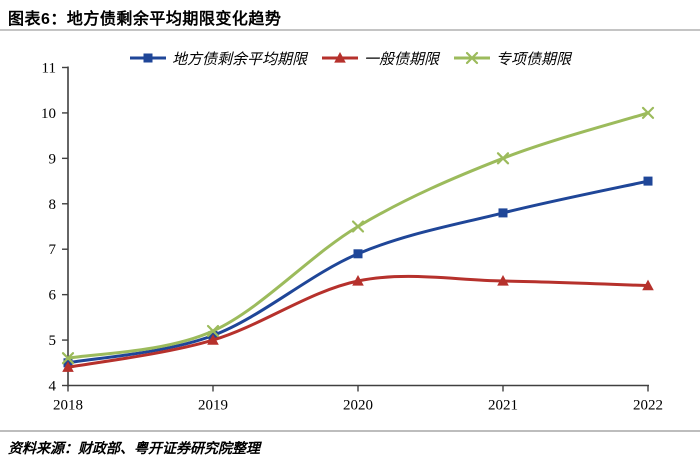 The image size is (700, 464). Describe the element at coordinates (48, 114) in the screenshot. I see `y-tick-label: 10` at that location.